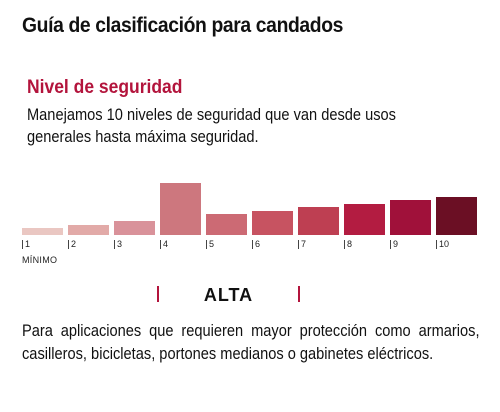  I want to click on level-tick-label: 8, so click(348, 244).